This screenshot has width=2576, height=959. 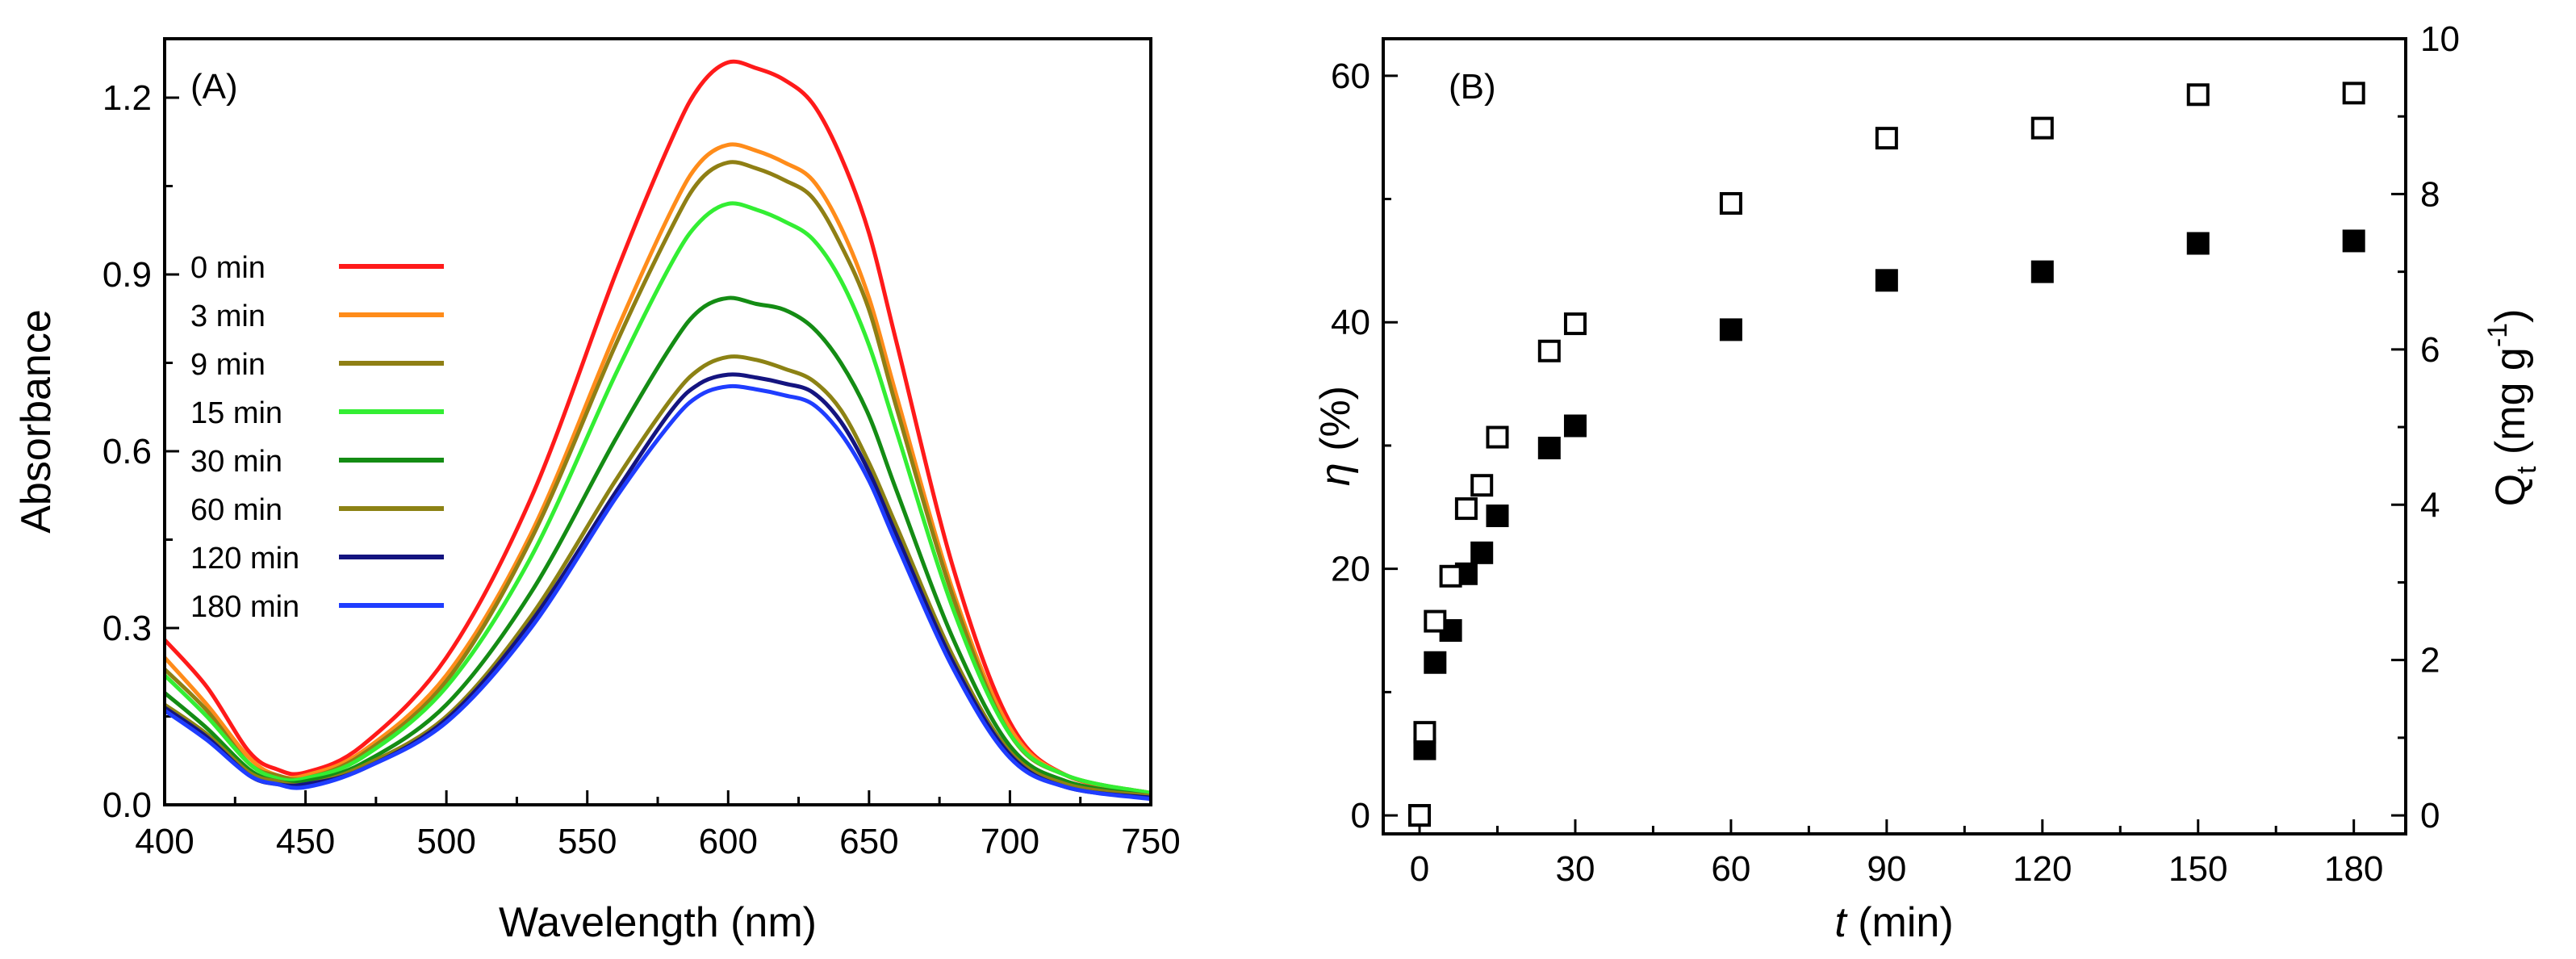 I want to click on panel-a-x-tick-label: 400, so click(x=164, y=841).